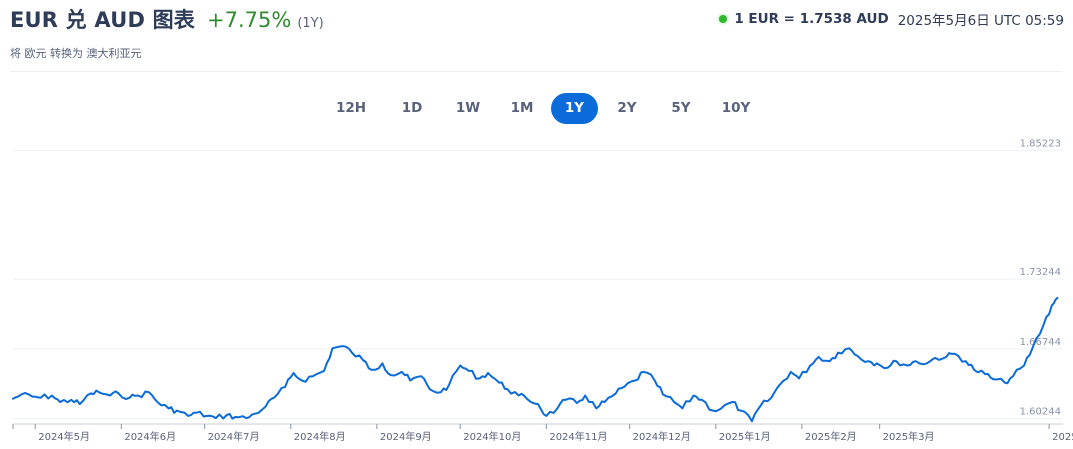 Image resolution: width=1073 pixels, height=449 pixels. I want to click on x-tick-label: 2024年8月, so click(320, 436).